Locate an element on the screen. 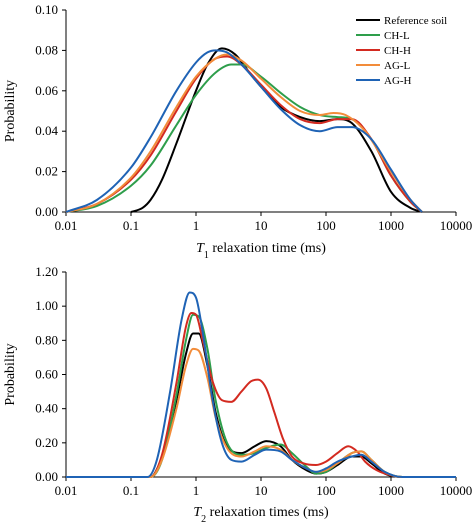 The image size is (474, 525). legend-label: AG-H is located at coordinates (398, 81).